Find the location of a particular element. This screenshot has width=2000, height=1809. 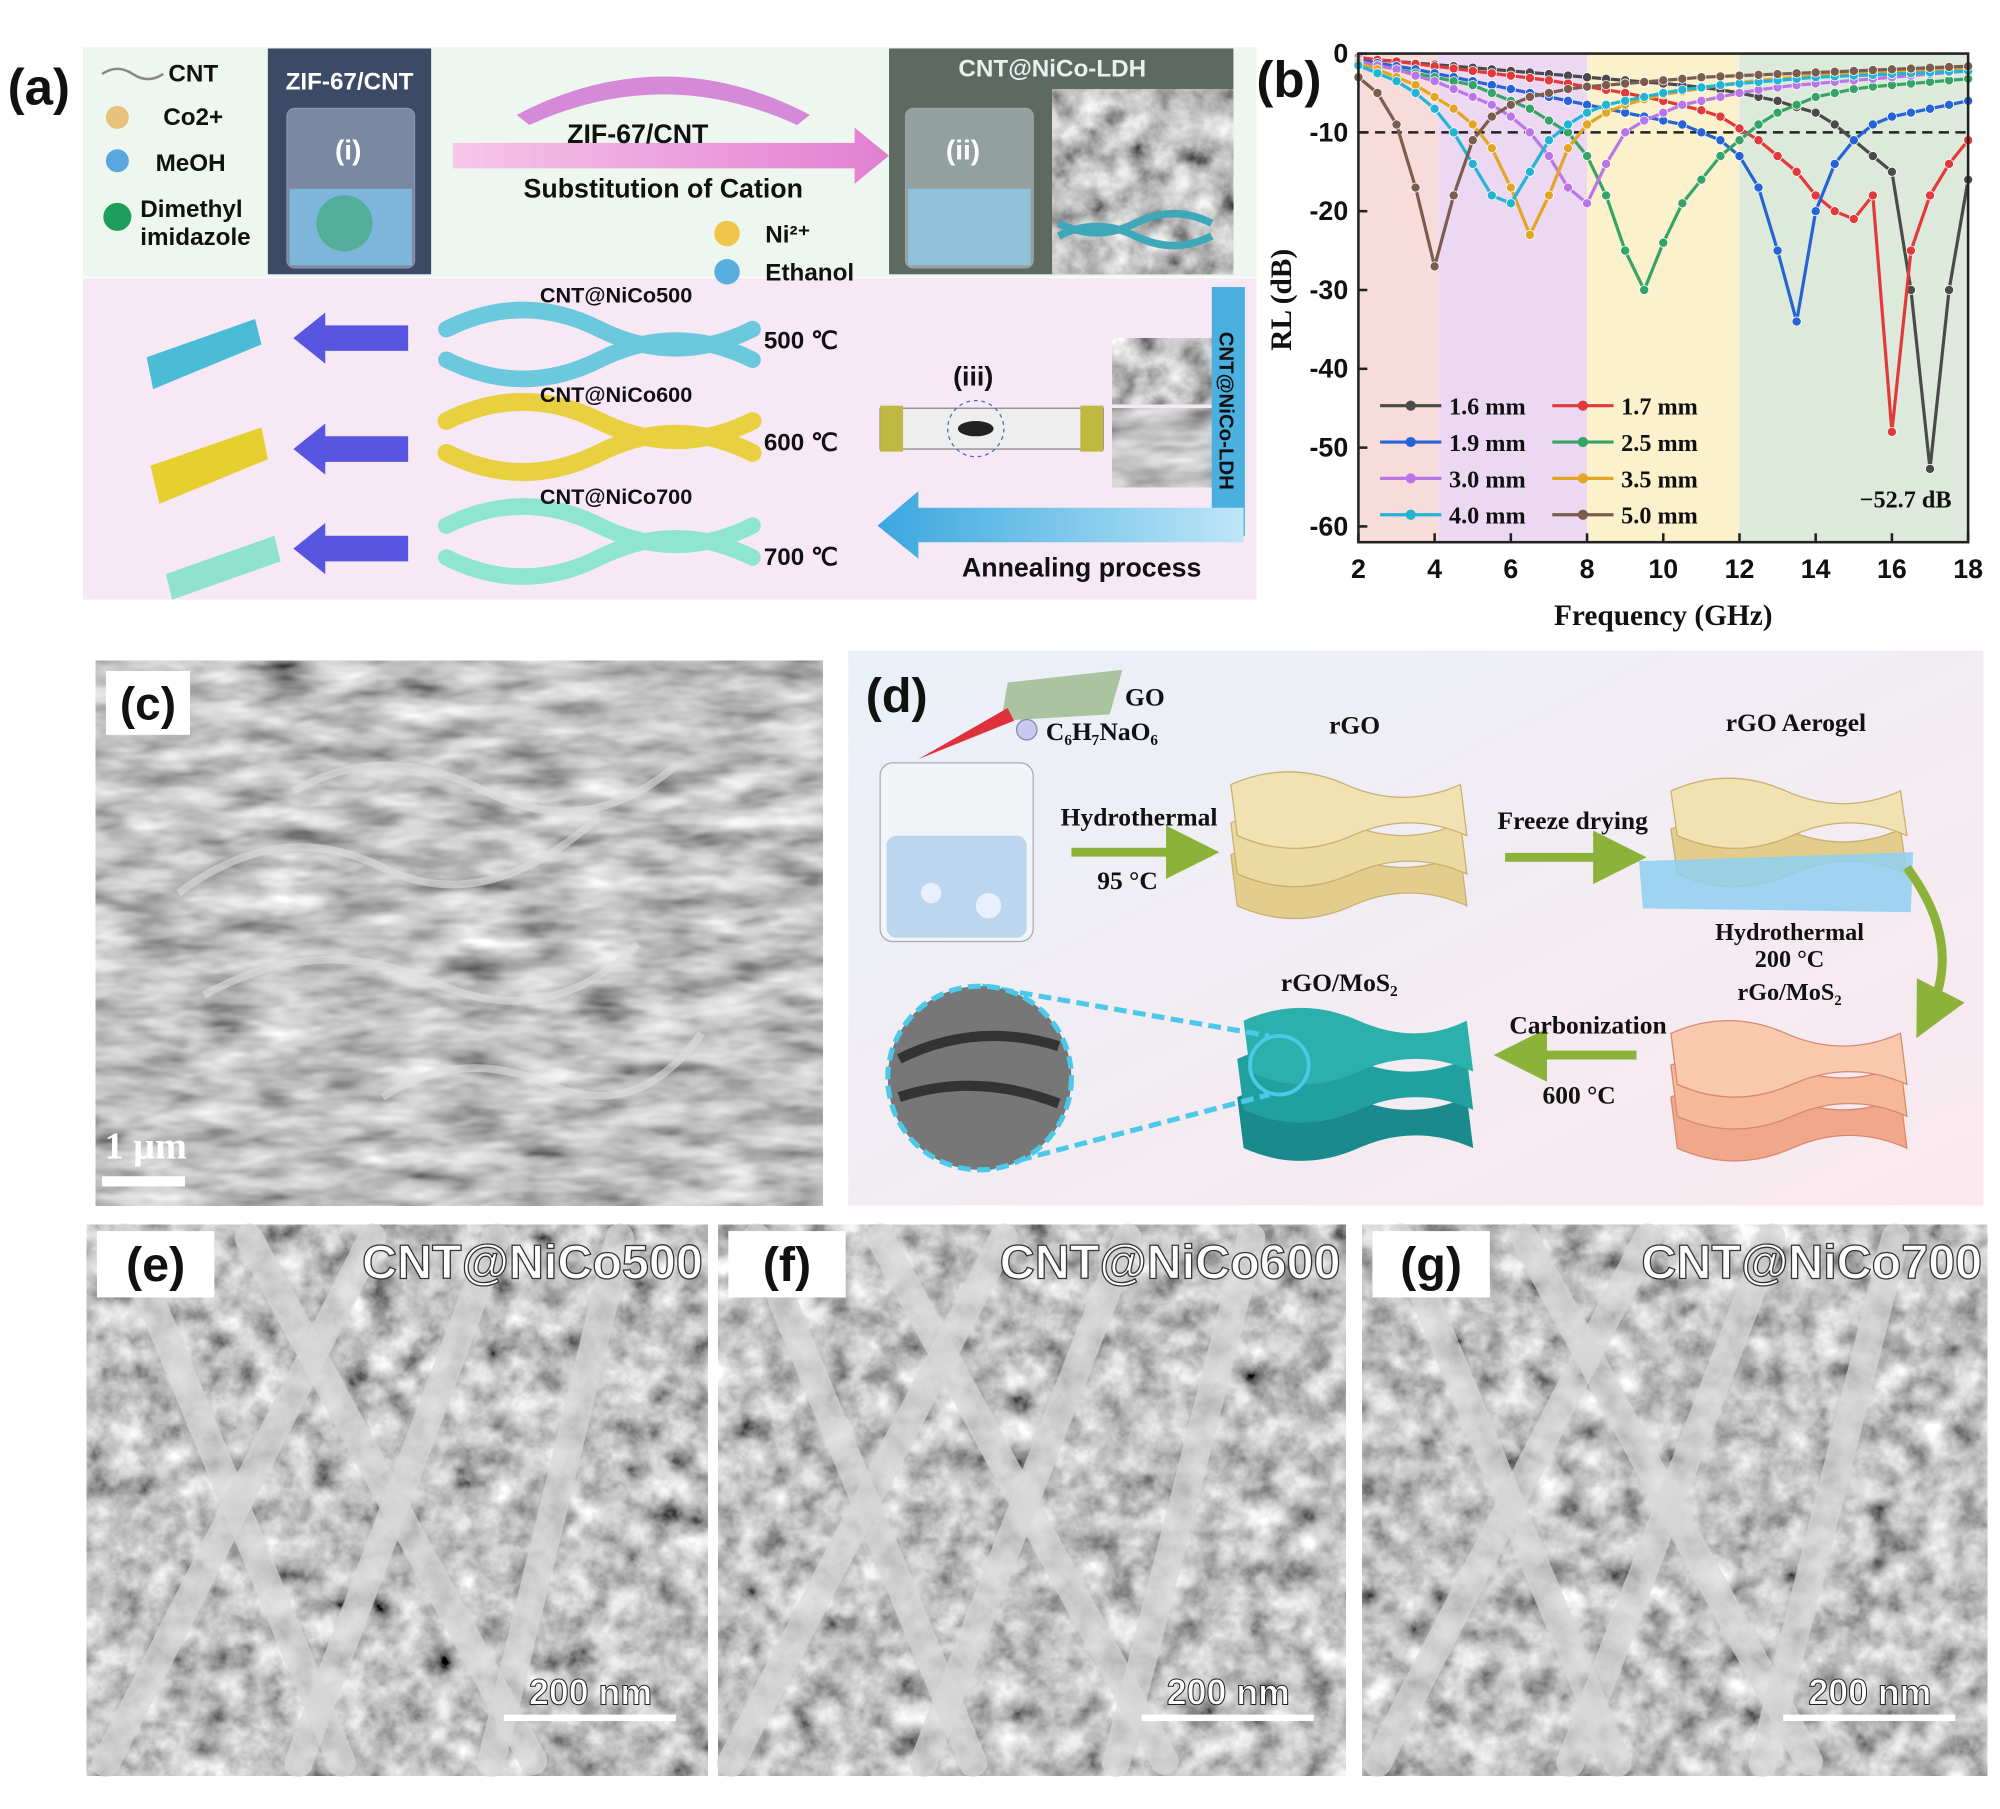

y-tick-label: -20 is located at coordinates (1329, 211).